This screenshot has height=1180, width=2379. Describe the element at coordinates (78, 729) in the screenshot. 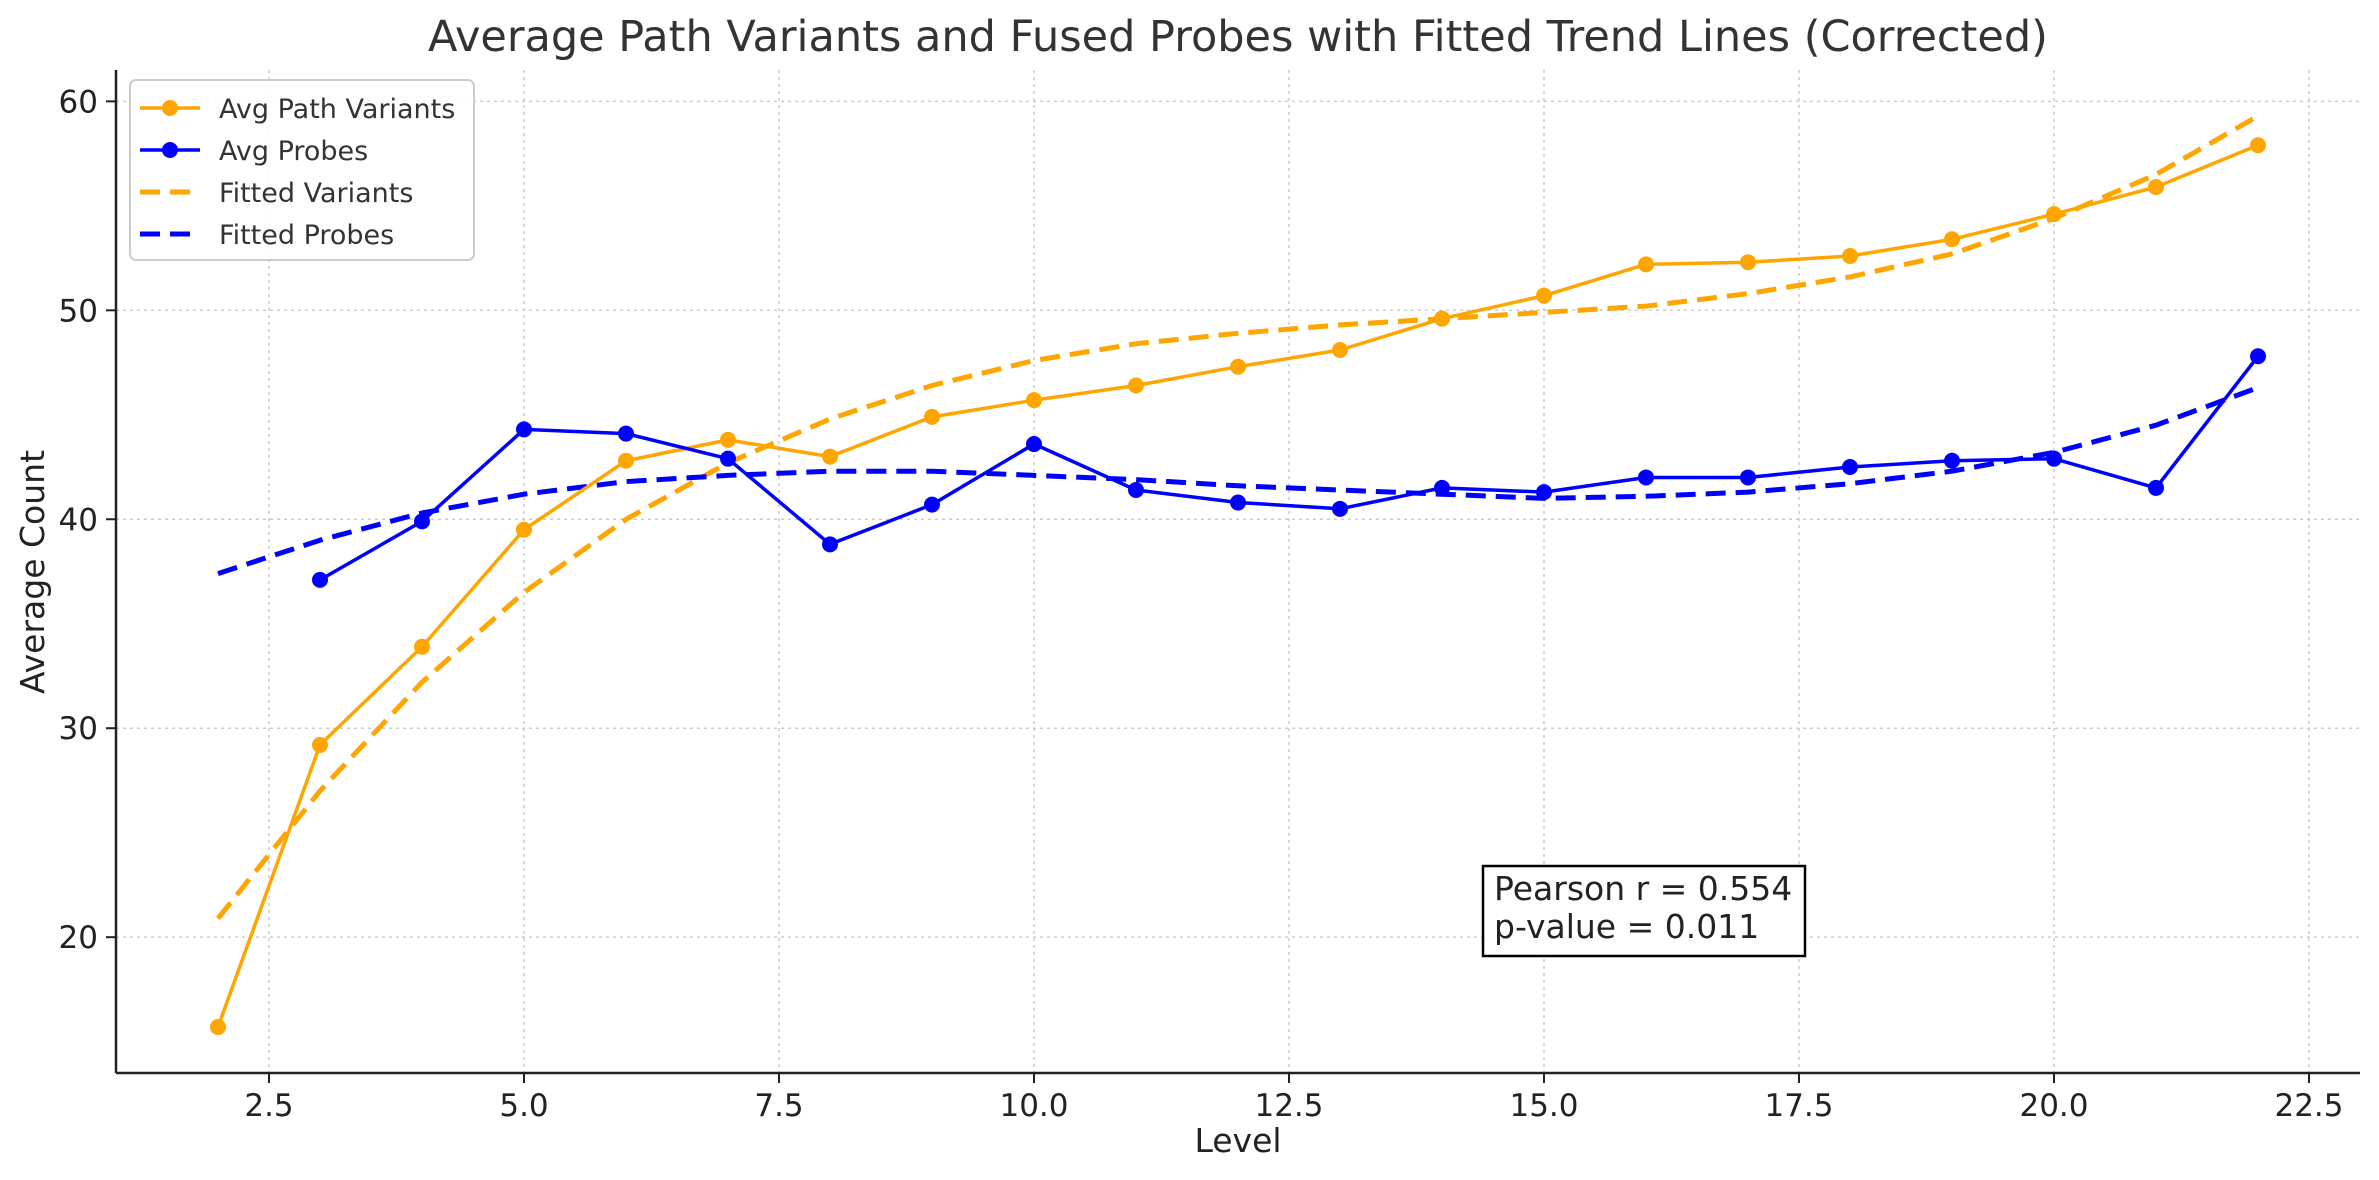

I see `y-tick-label: 30` at that location.